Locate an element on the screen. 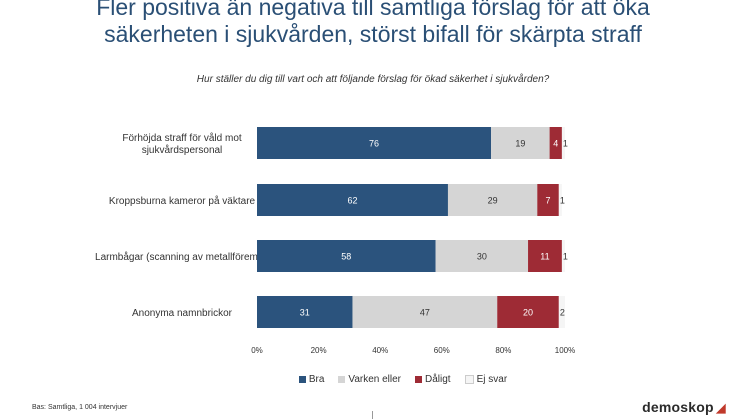 The height and width of the screenshot is (419, 746). data-label: 76 is located at coordinates (374, 144).